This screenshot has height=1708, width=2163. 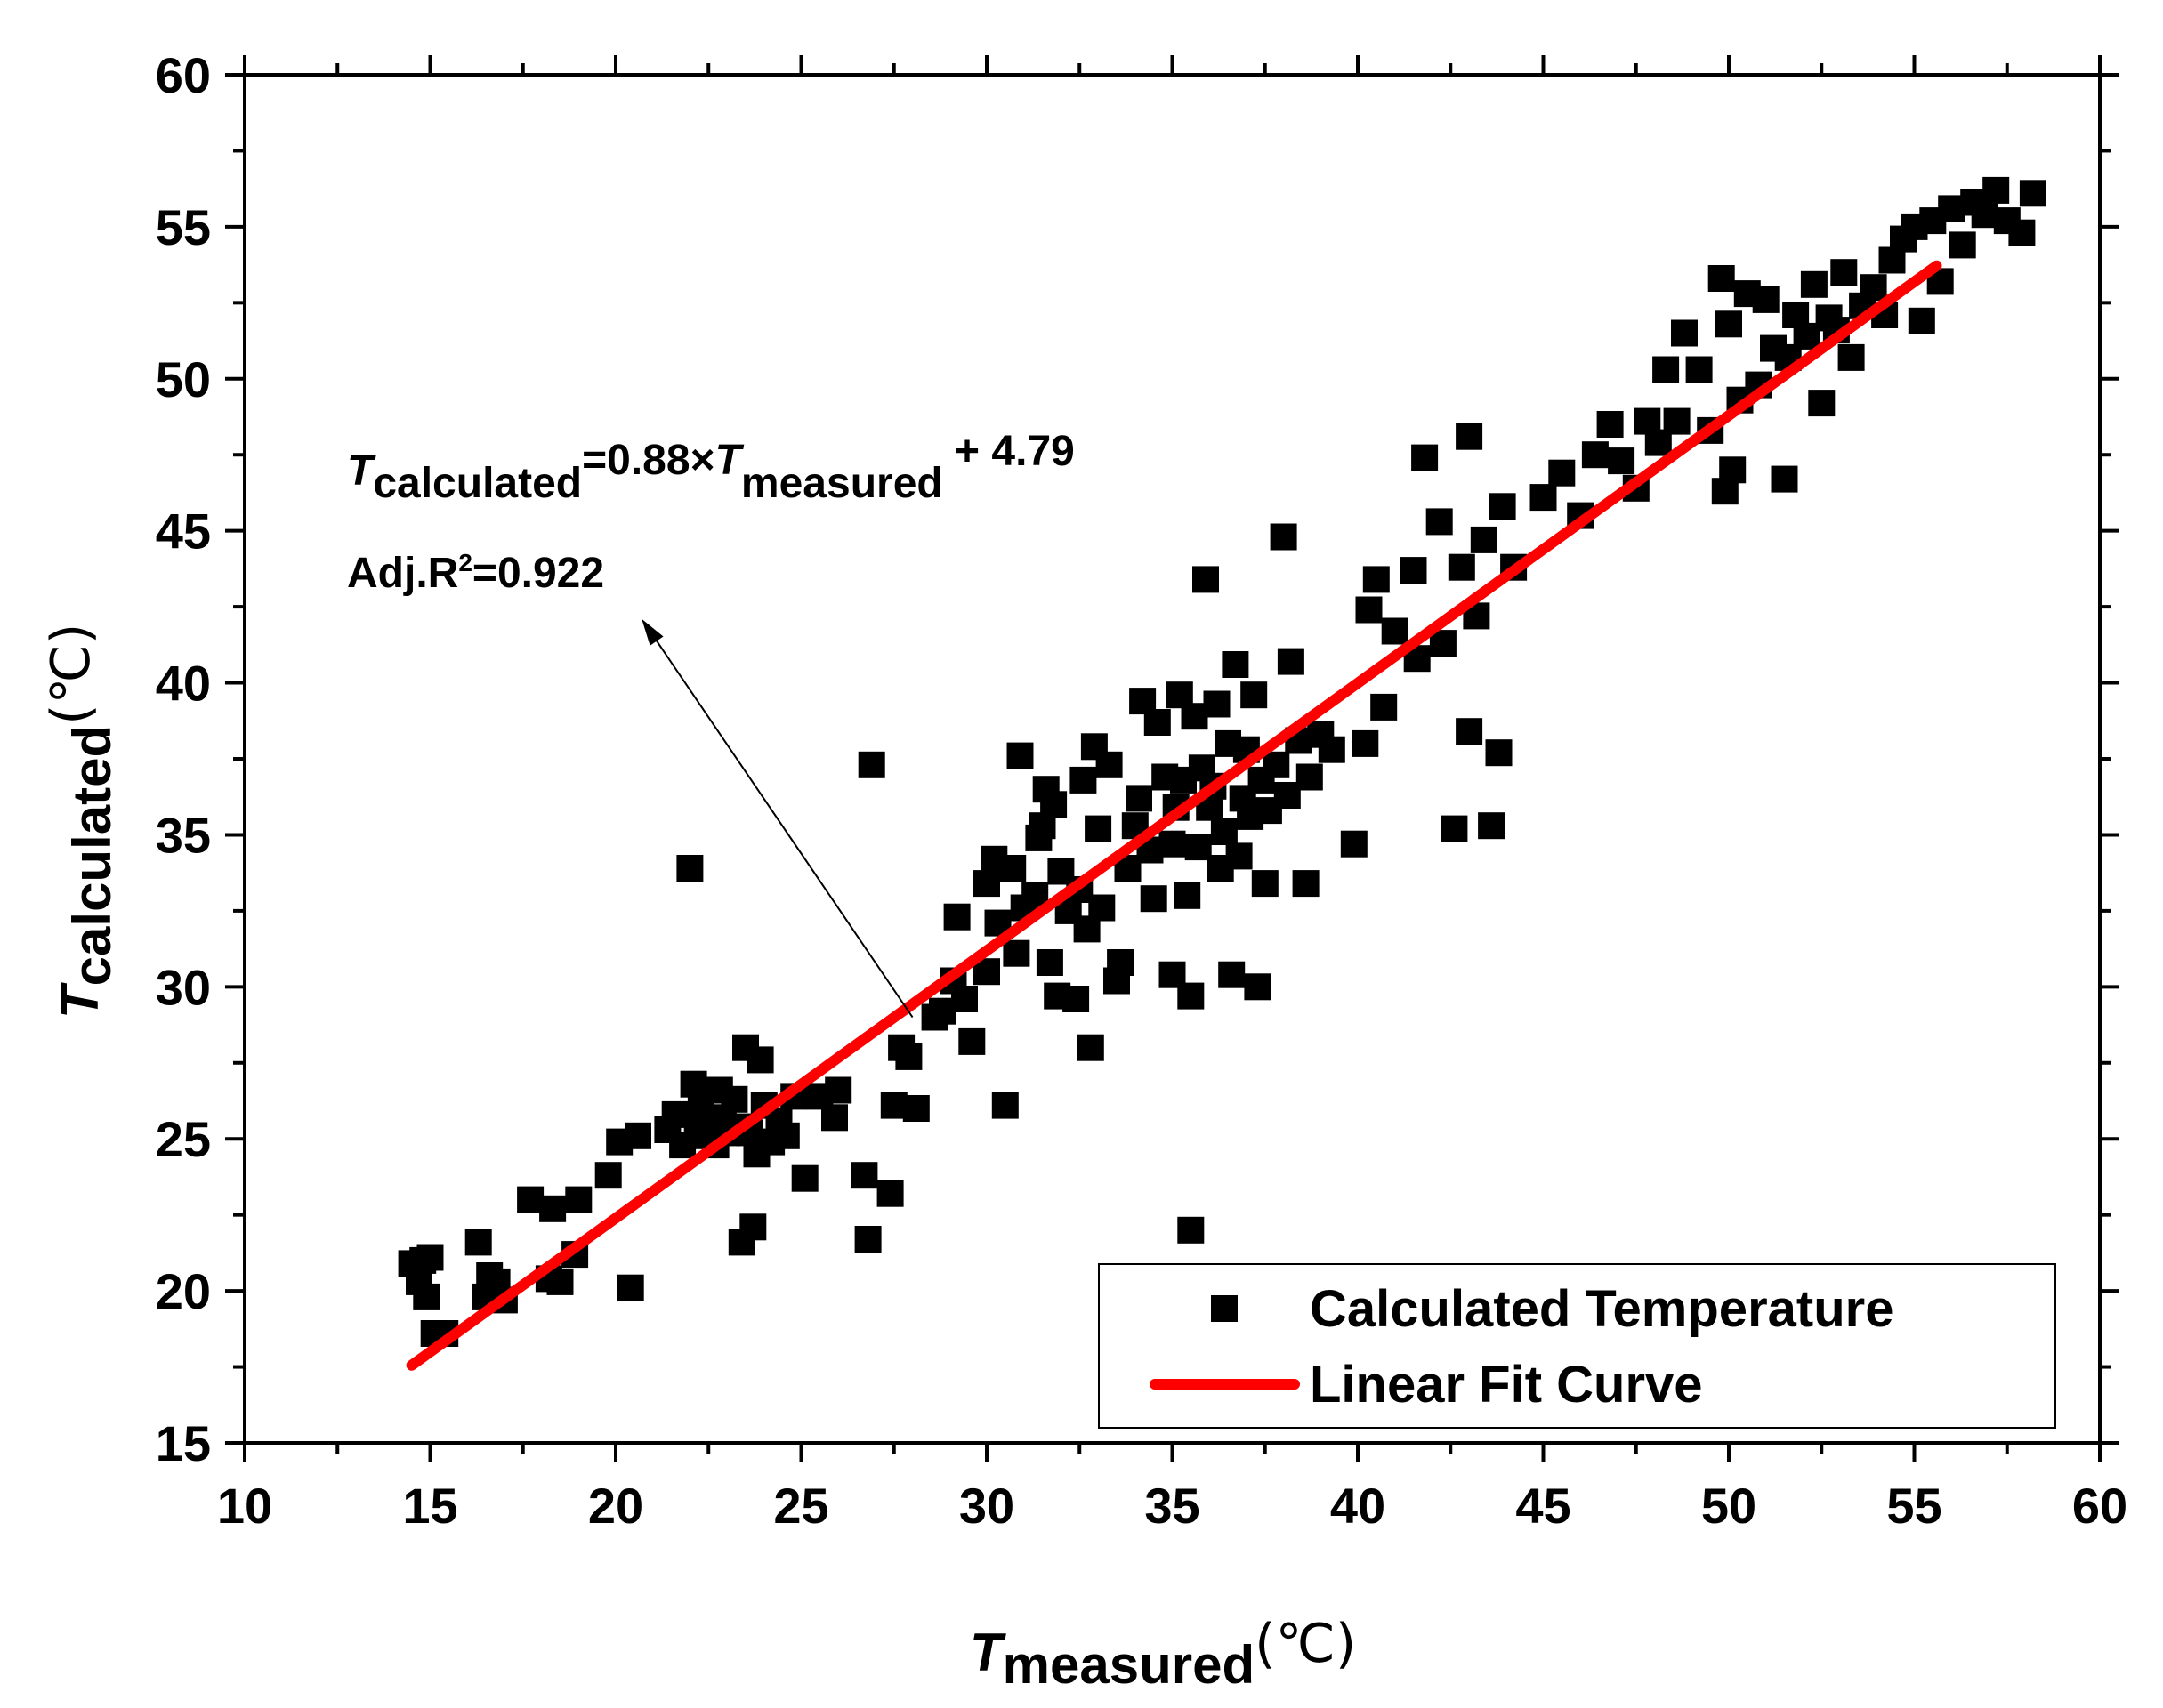 What do you see at coordinates (183, 835) in the screenshot?
I see `y-tick-label: 35` at bounding box center [183, 835].